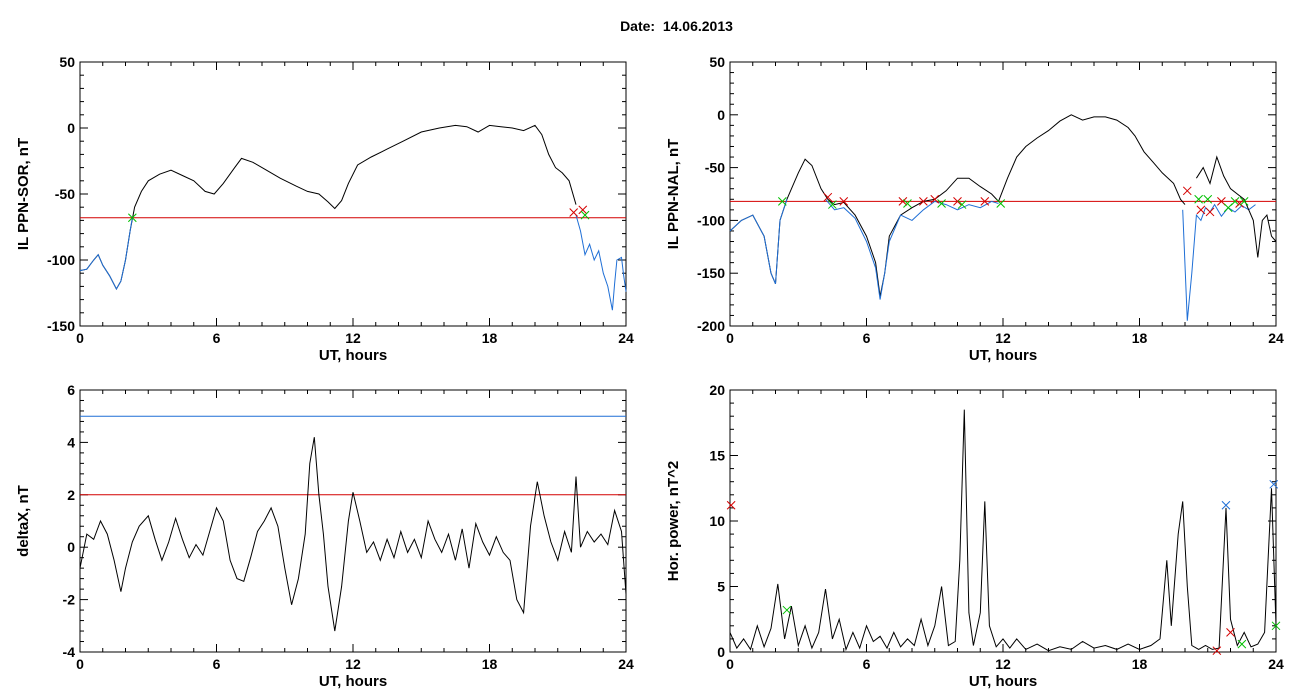  Describe the element at coordinates (23, 521) in the screenshot. I see `y-axis-label: deltaX, nT` at that location.